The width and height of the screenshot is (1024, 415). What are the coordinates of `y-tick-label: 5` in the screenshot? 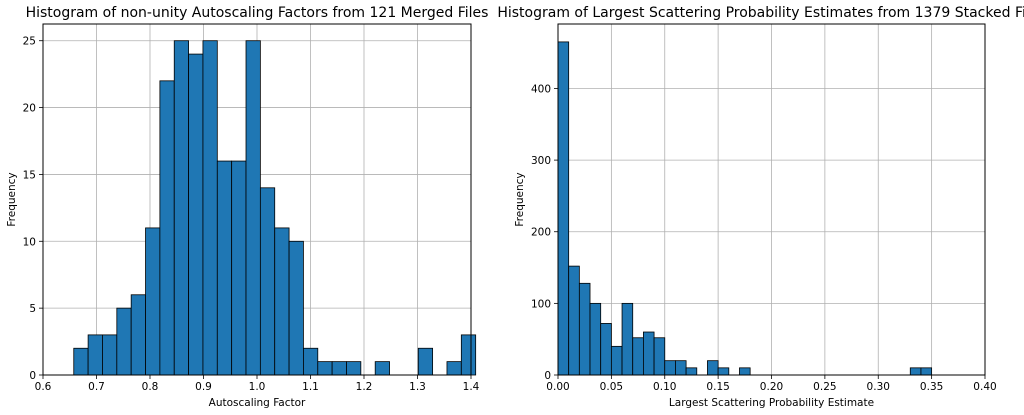 It's located at (32, 309).